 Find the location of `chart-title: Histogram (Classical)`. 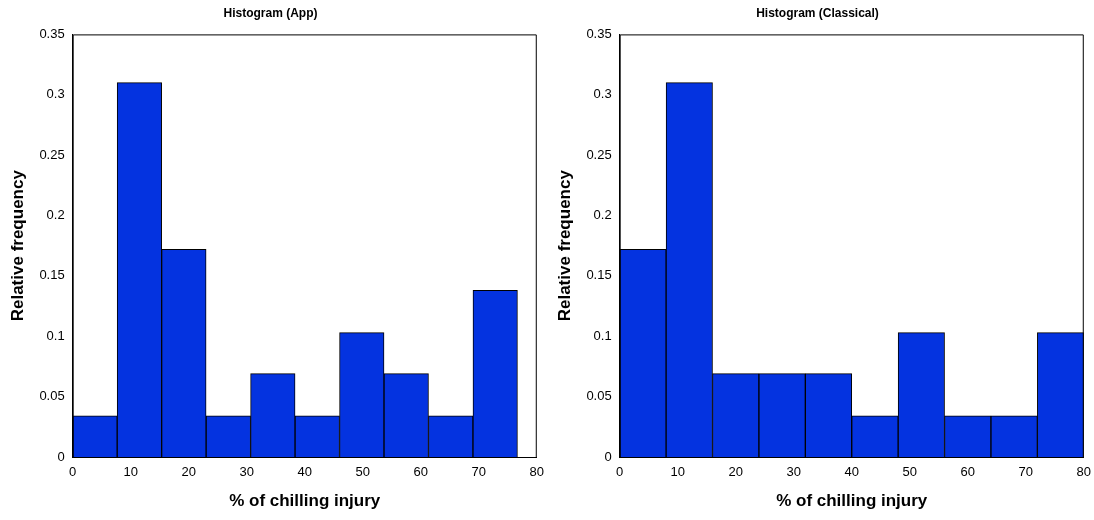

chart-title: Histogram (Classical) is located at coordinates (817, 12).